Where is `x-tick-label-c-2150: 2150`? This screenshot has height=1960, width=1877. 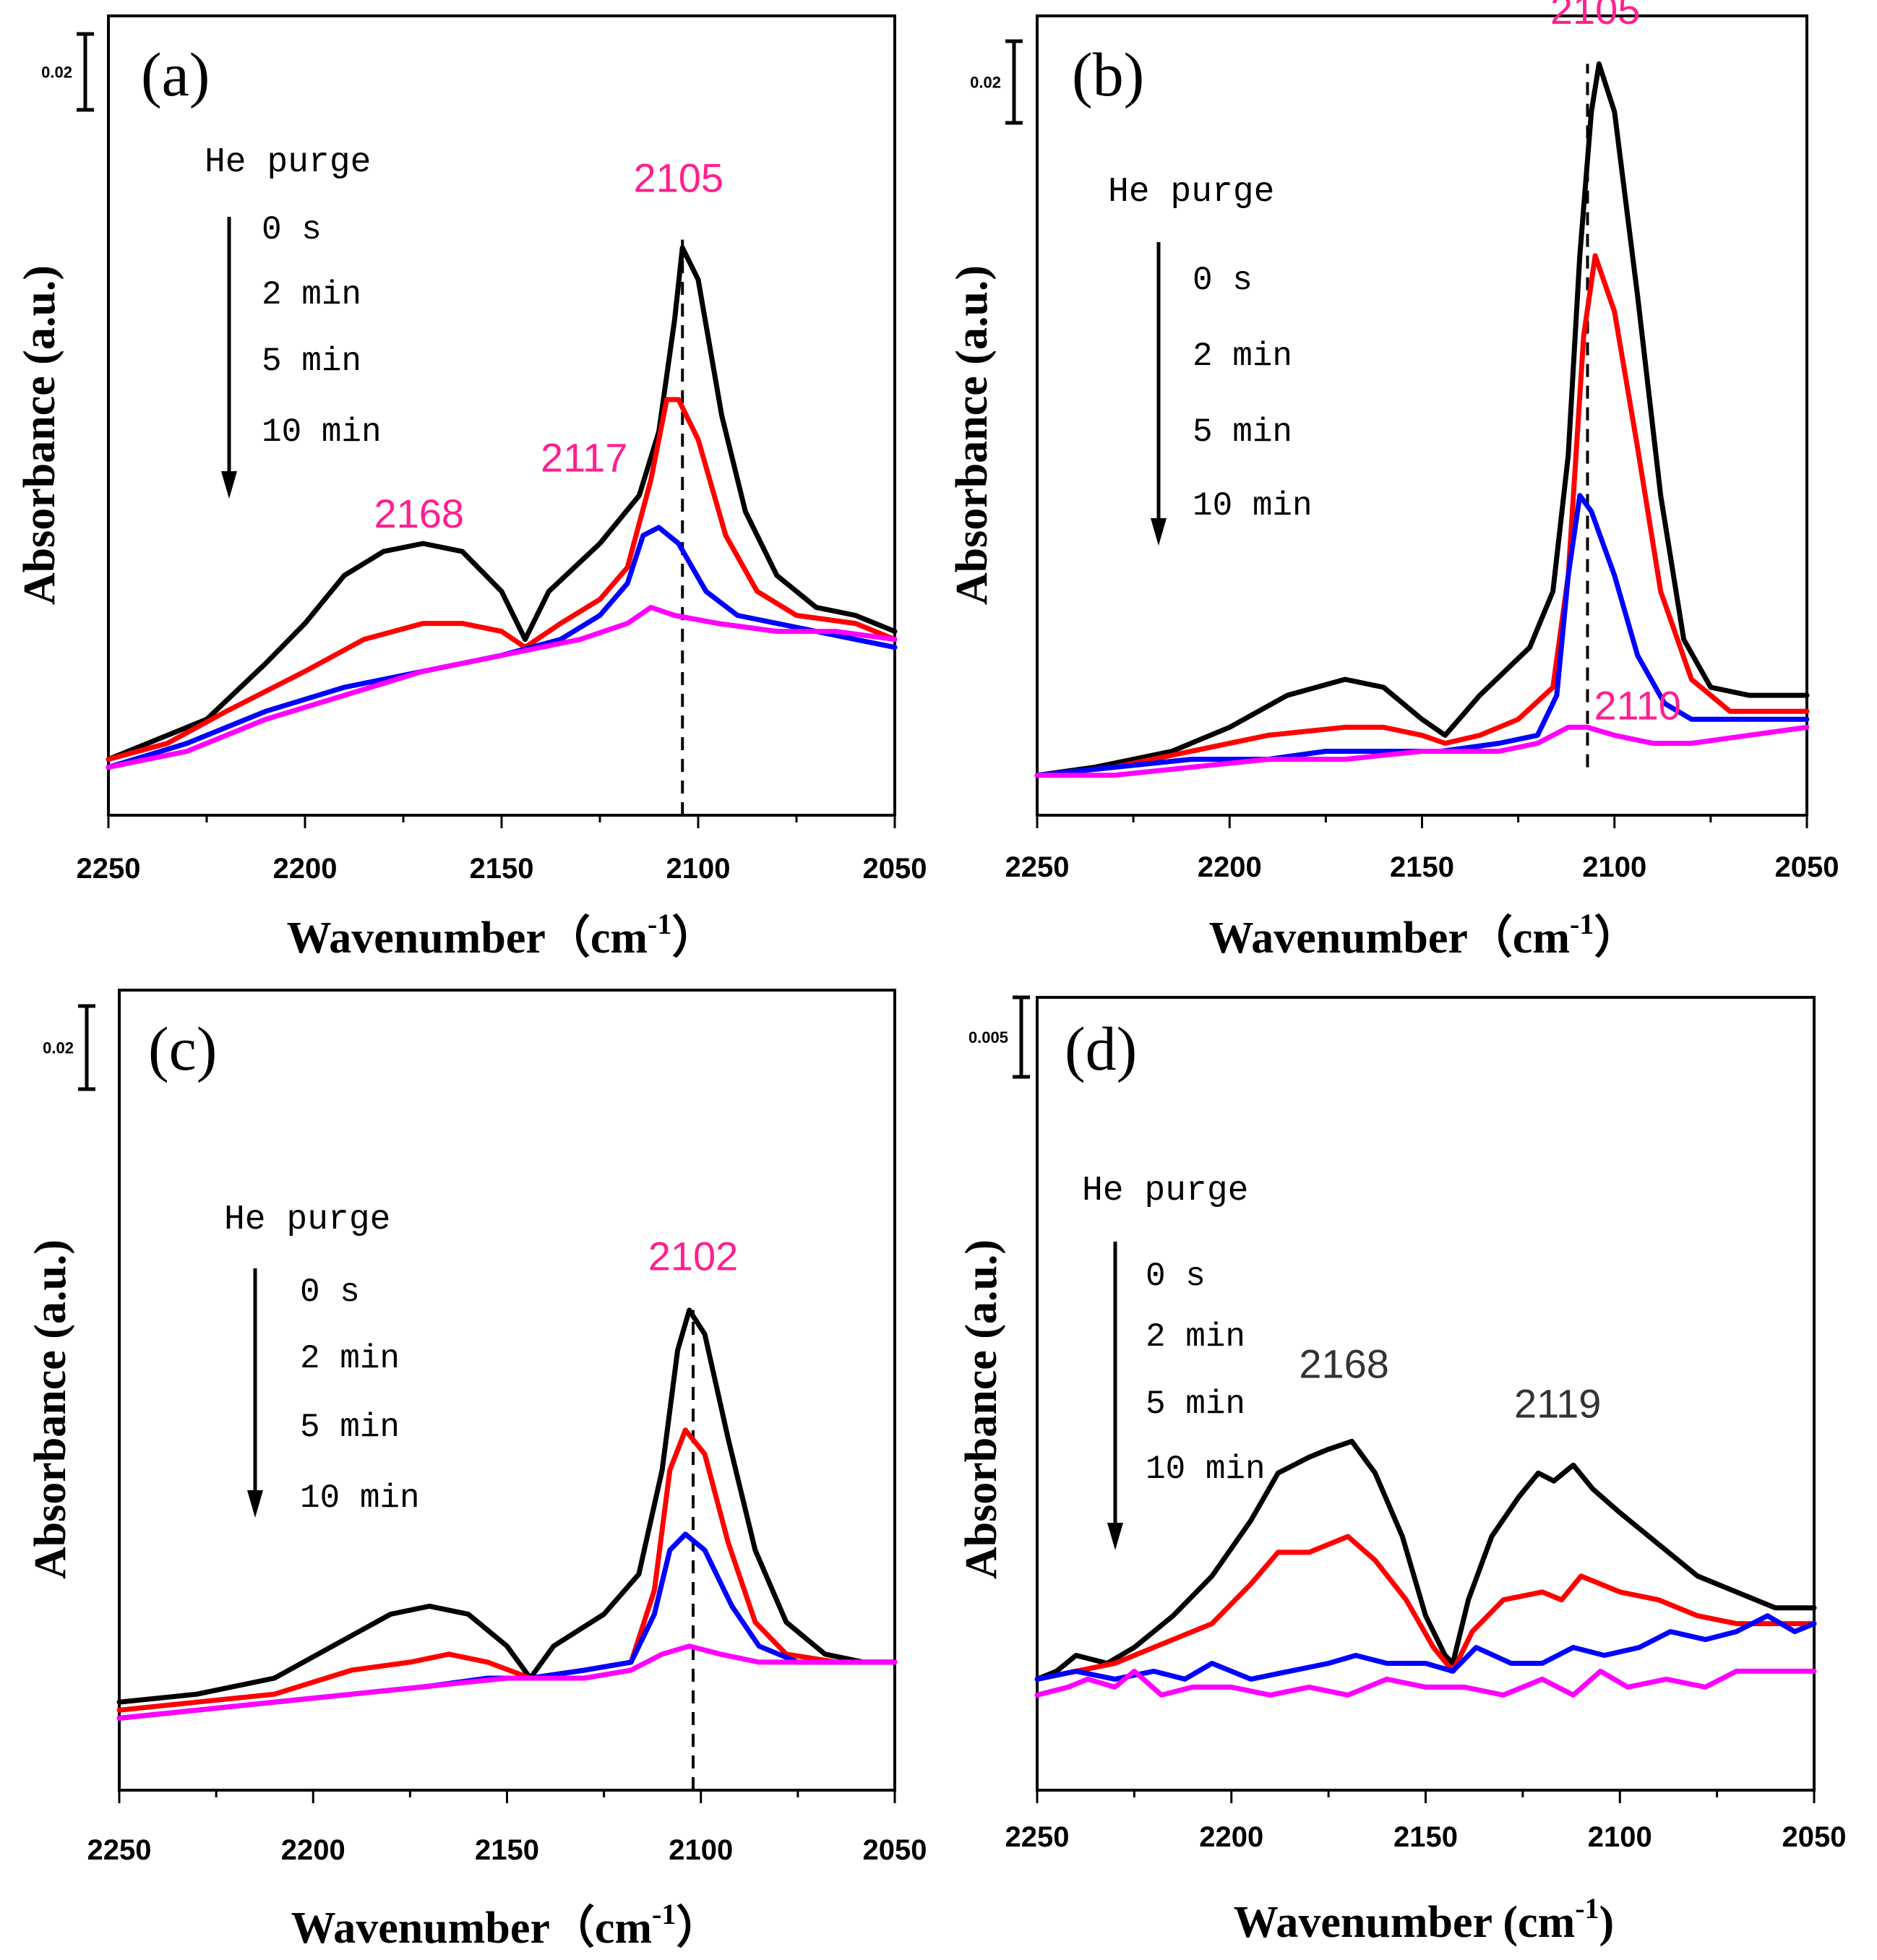
x-tick-label-c-2150: 2150 is located at coordinates (507, 1850).